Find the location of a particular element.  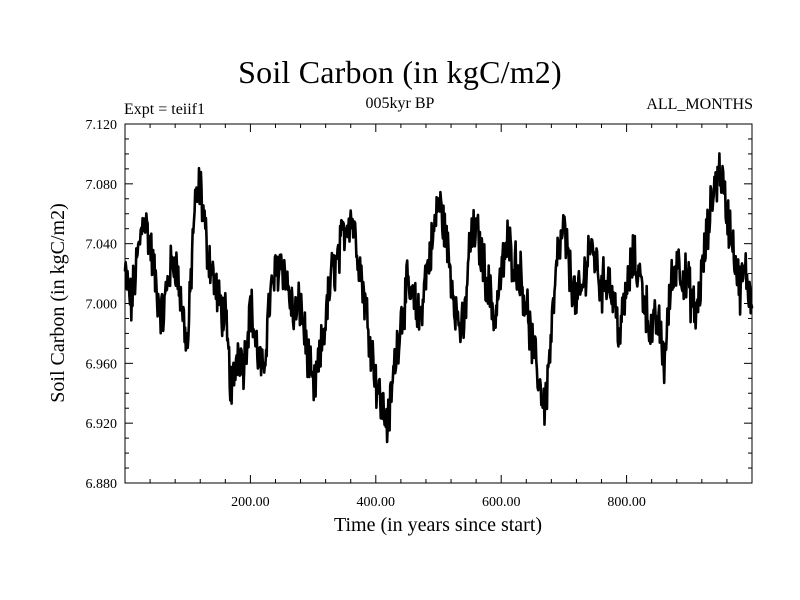

x-tick-label: 600.00 is located at coordinates (501, 502).